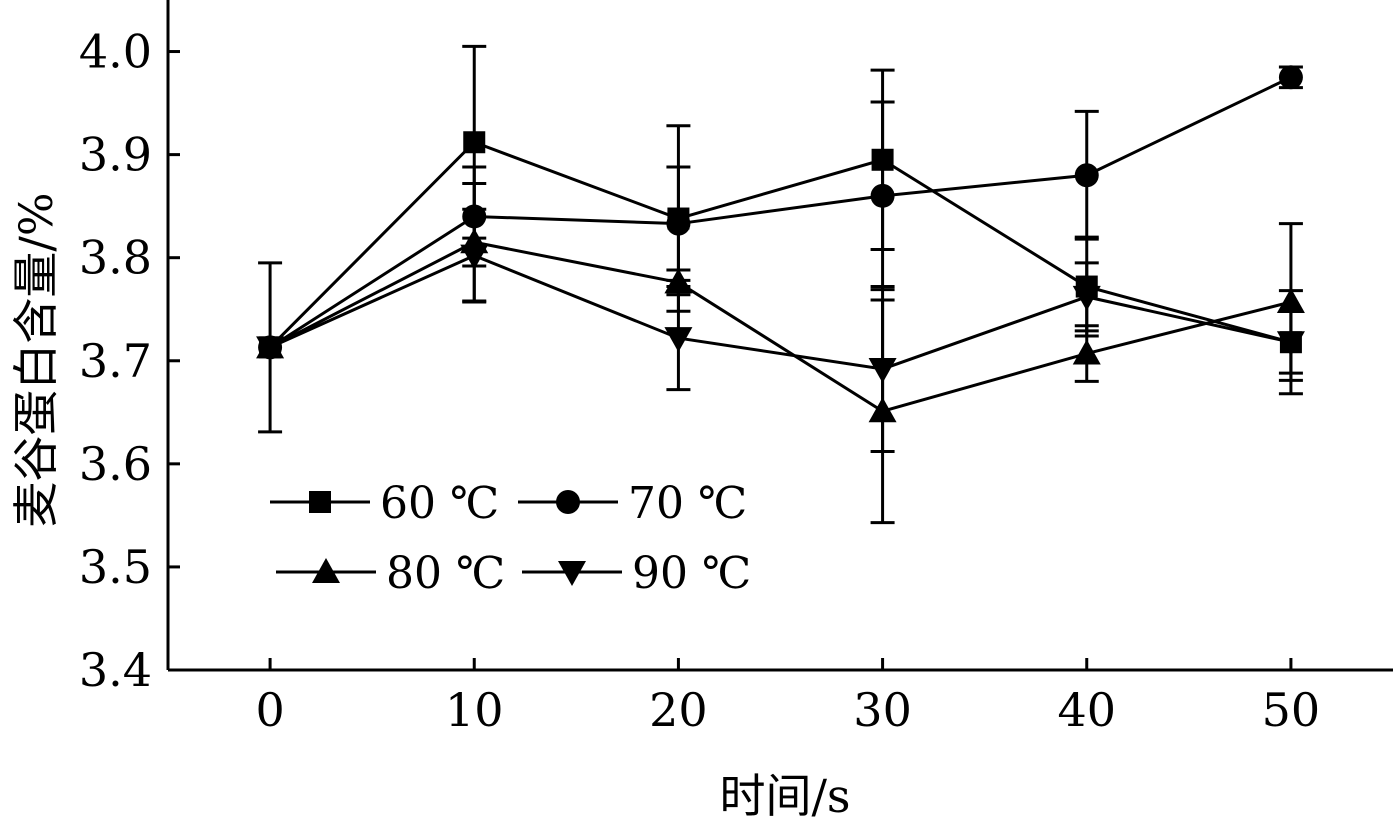 This screenshot has height=829, width=1396. Describe the element at coordinates (1086, 710) in the screenshot. I see `x-tick-label: 40` at that location.